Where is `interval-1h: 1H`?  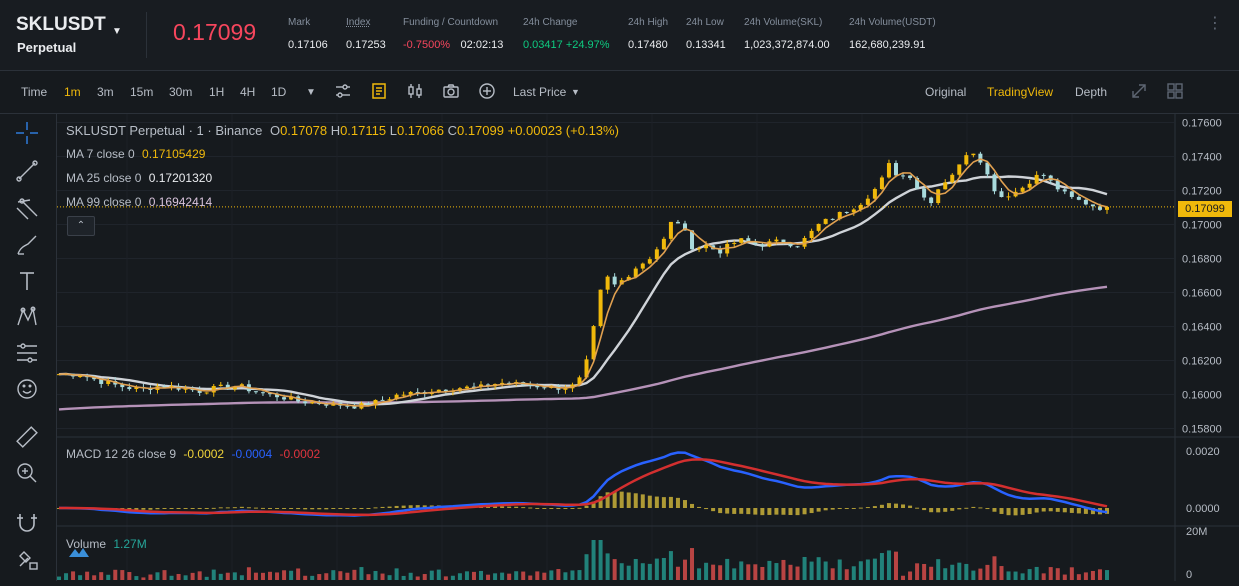
interval-1h: 1H is located at coordinates (217, 92).